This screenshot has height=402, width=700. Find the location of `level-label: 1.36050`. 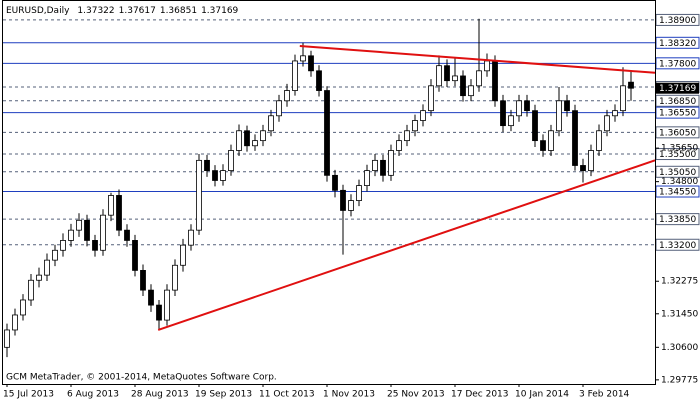

level-label: 1.36050 is located at coordinates (677, 133).